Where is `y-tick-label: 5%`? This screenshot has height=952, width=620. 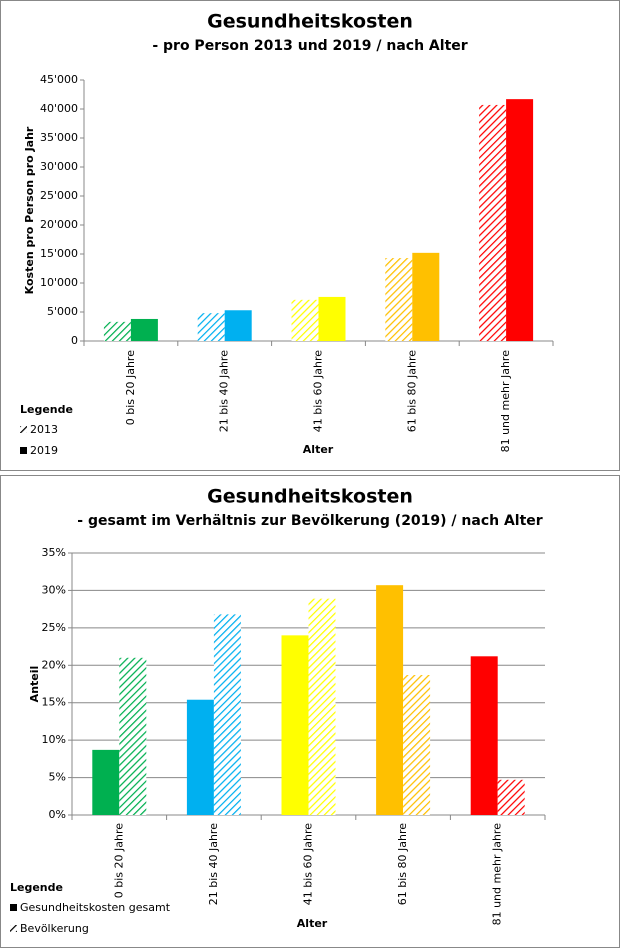 y-tick-label: 5% is located at coordinates (57, 777).